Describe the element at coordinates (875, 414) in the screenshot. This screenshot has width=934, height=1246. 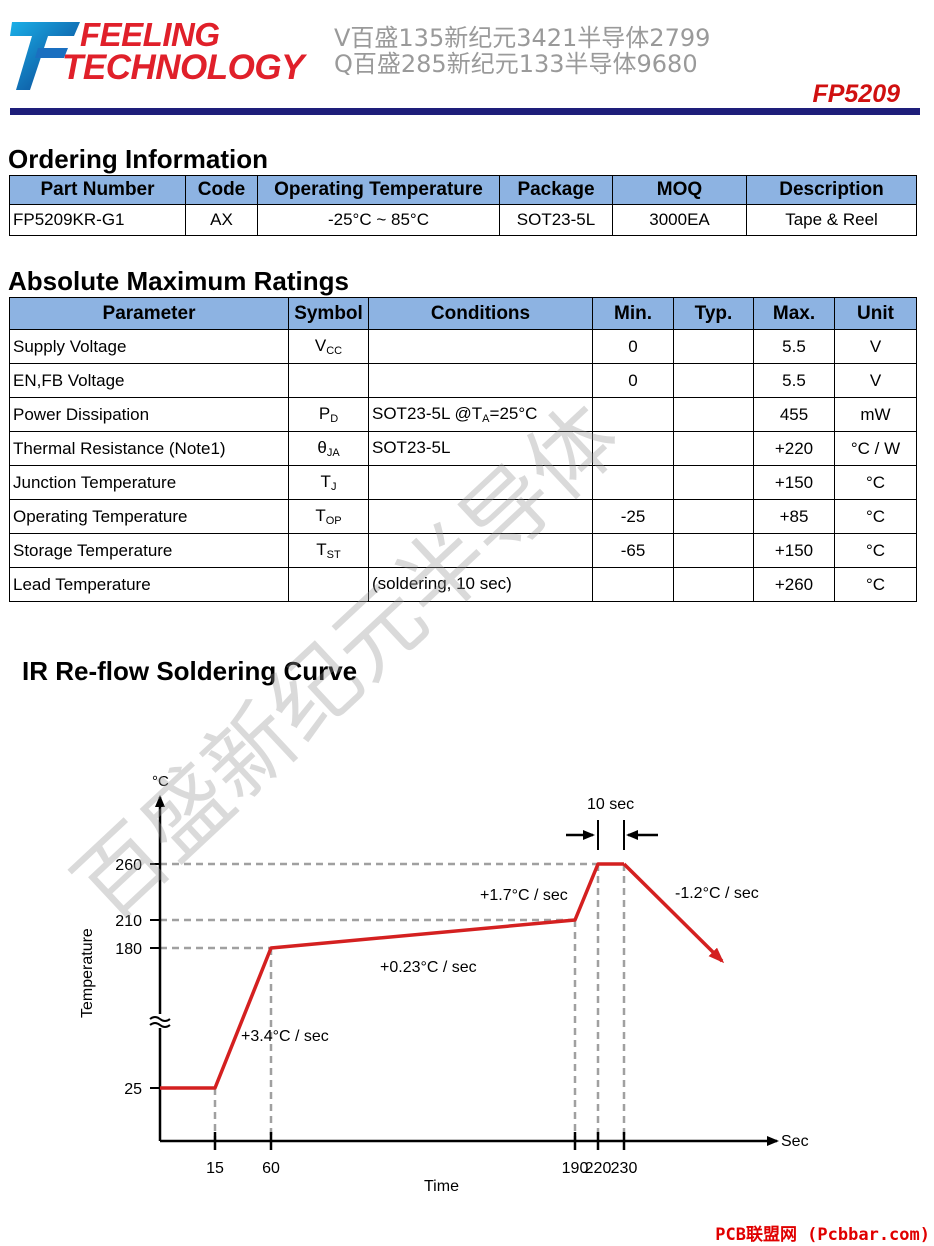
I see `cell-text: mW` at that location.